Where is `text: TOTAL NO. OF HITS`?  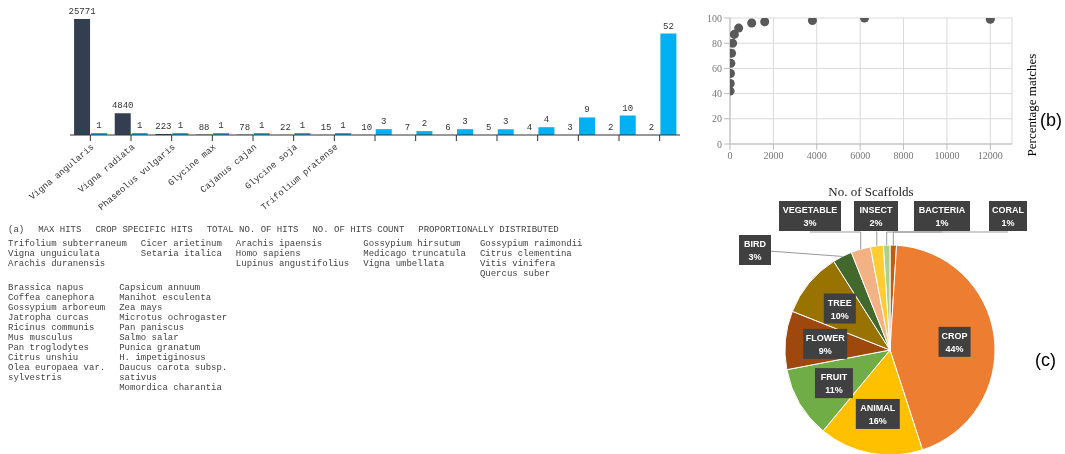
text: TOTAL NO. OF HITS is located at coordinates (252, 230).